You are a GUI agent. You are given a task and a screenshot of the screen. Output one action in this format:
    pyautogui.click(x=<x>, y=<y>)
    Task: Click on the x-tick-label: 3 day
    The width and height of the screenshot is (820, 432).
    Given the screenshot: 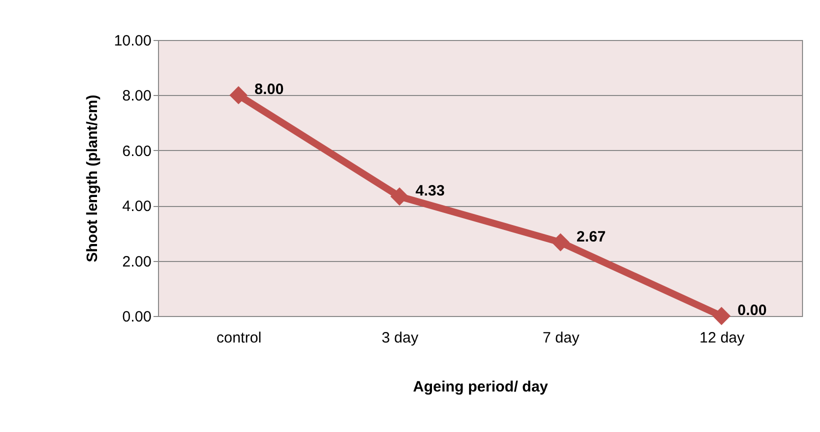 What is the action you would take?
    pyautogui.click(x=400, y=338)
    